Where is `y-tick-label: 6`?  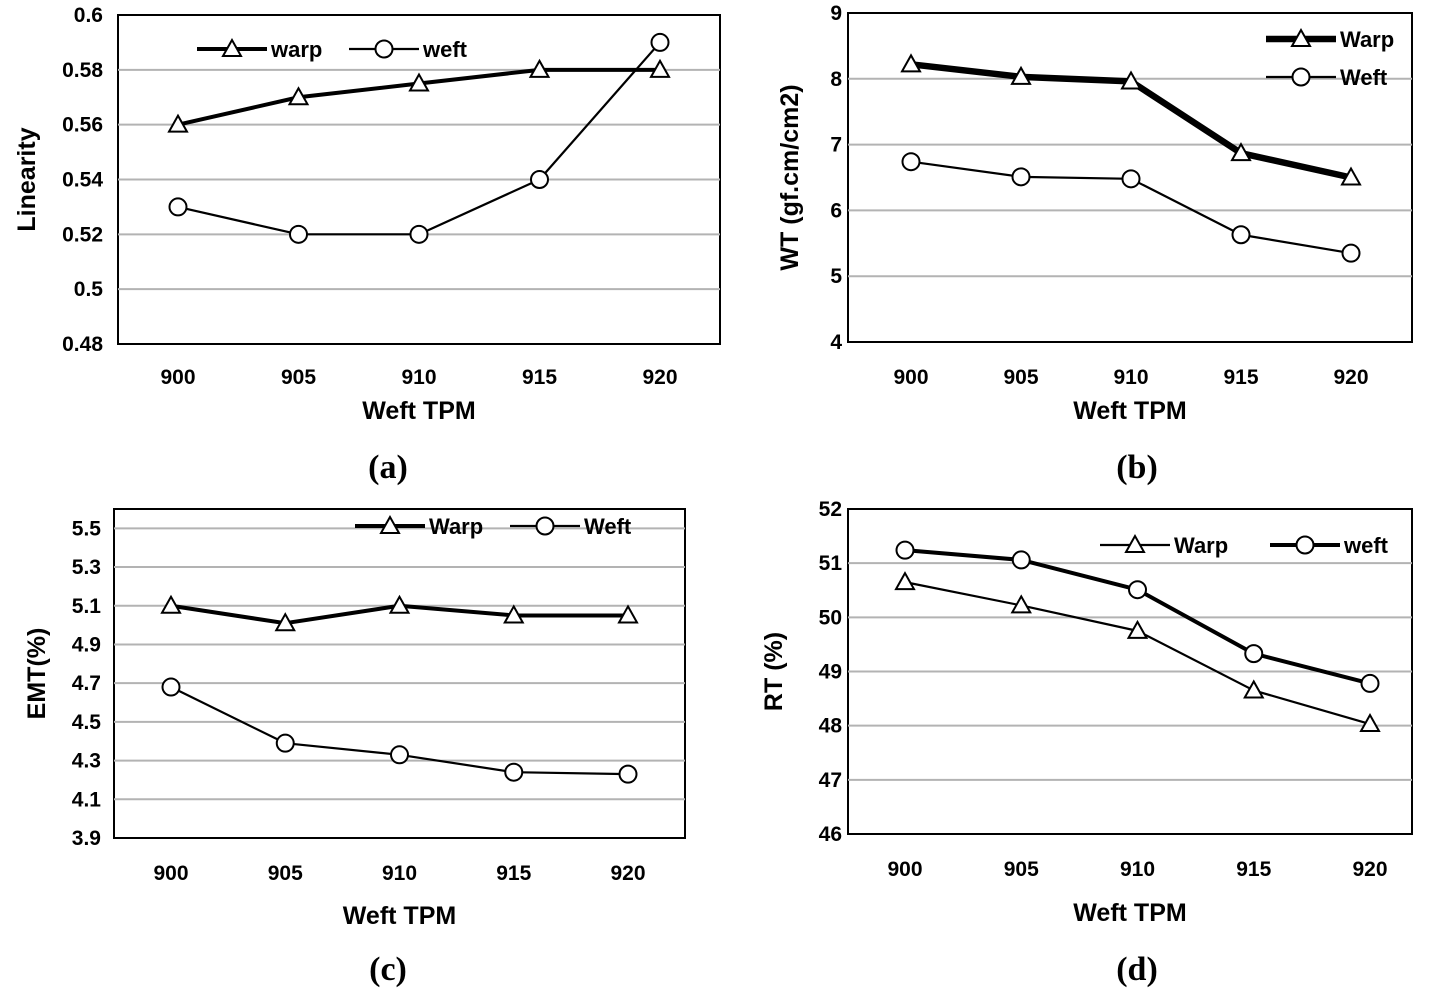
y-tick-label: 6 is located at coordinates (836, 210).